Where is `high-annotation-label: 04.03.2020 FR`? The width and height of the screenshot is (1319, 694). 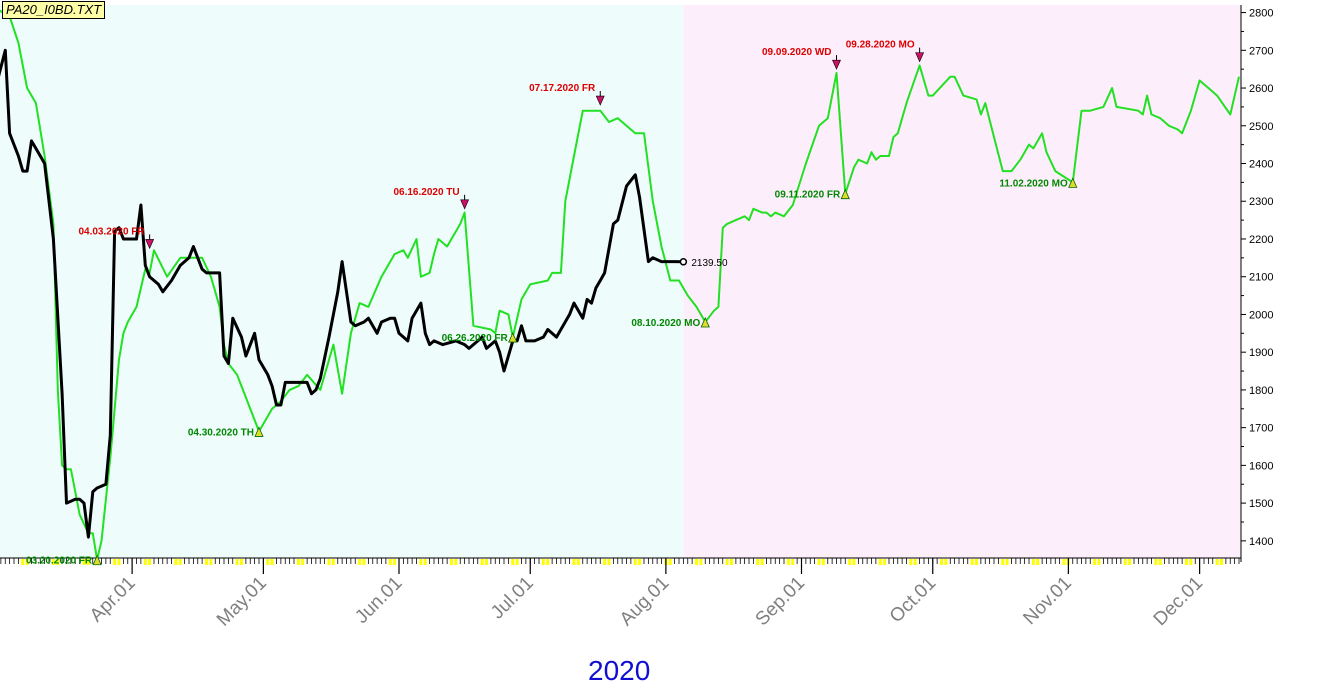
high-annotation-label: 04.03.2020 FR is located at coordinates (111, 231).